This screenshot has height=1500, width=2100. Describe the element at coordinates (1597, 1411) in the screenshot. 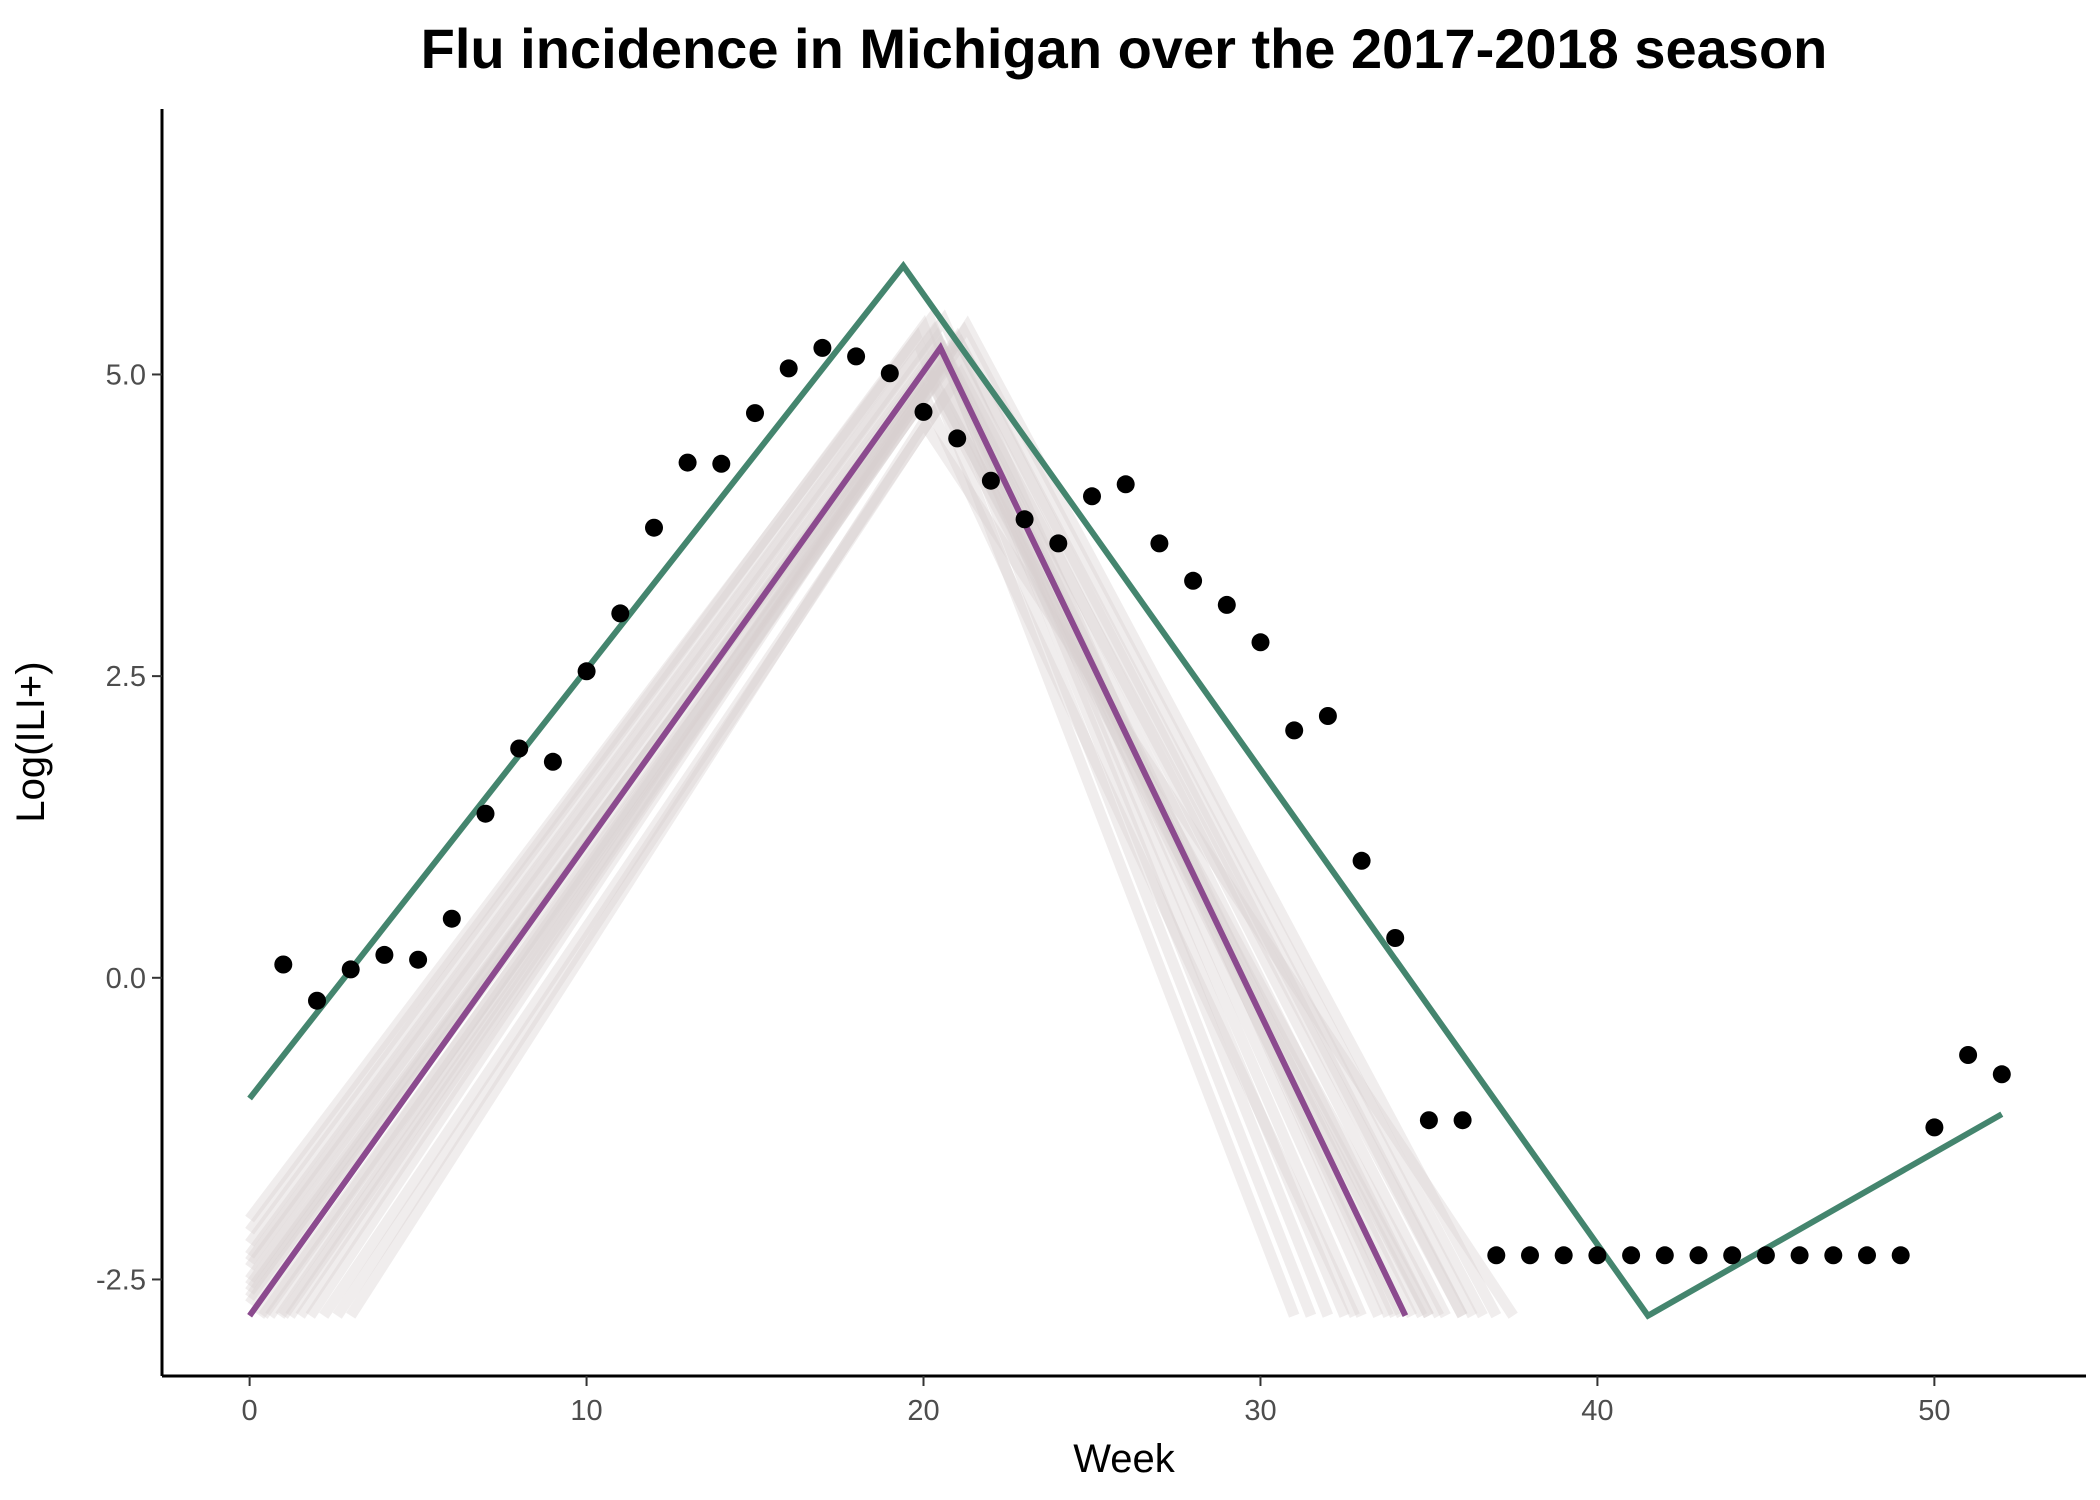

I see `x-tick-label: 40` at that location.